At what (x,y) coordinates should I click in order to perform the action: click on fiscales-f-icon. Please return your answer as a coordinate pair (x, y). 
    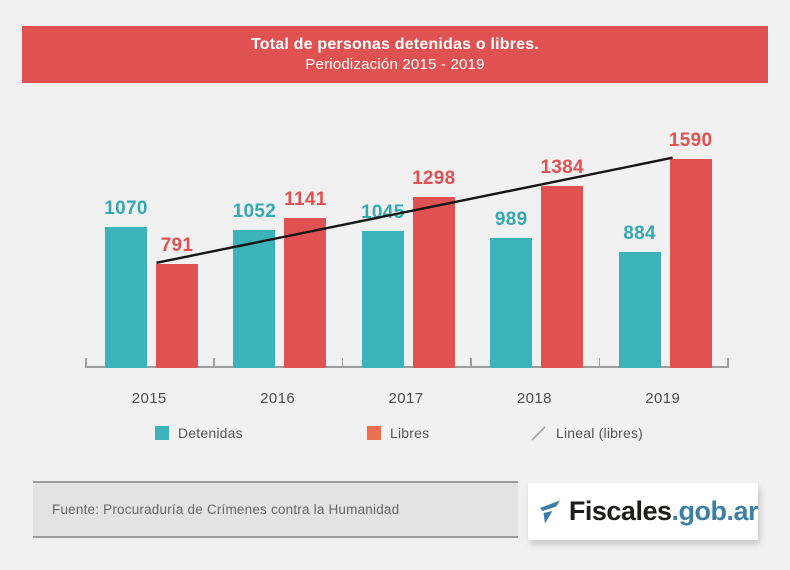
    Looking at the image, I should click on (549, 511).